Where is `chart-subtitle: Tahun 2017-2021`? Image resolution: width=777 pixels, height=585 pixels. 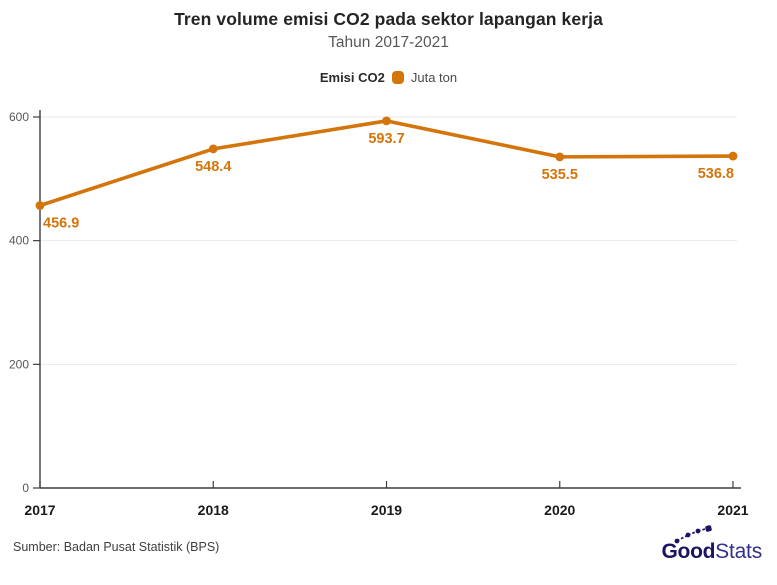
chart-subtitle: Tahun 2017-2021 is located at coordinates (388, 42).